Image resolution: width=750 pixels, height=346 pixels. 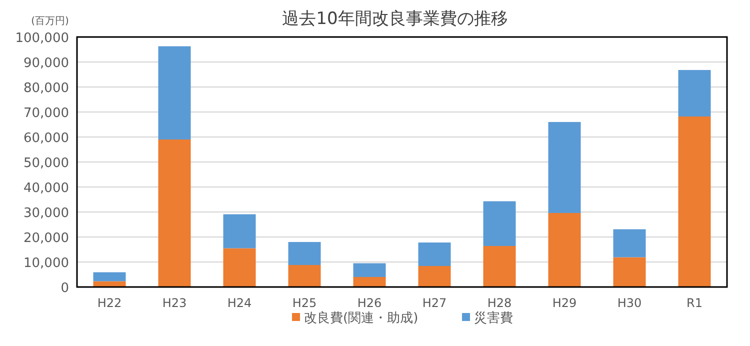 I want to click on y-tick-label: 20,000, so click(x=46, y=238).